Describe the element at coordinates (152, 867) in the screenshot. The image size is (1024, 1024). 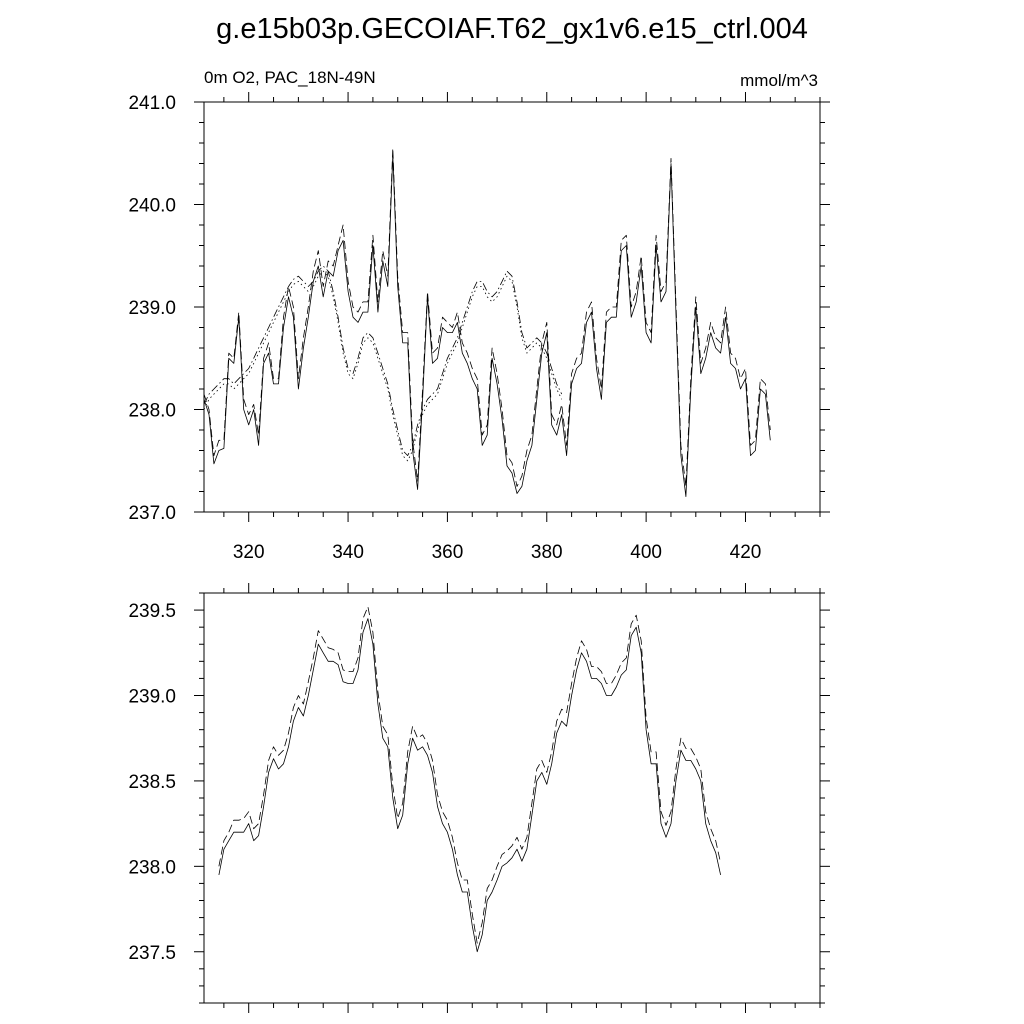
I see `bottom-y-tick-label: 238.0` at that location.